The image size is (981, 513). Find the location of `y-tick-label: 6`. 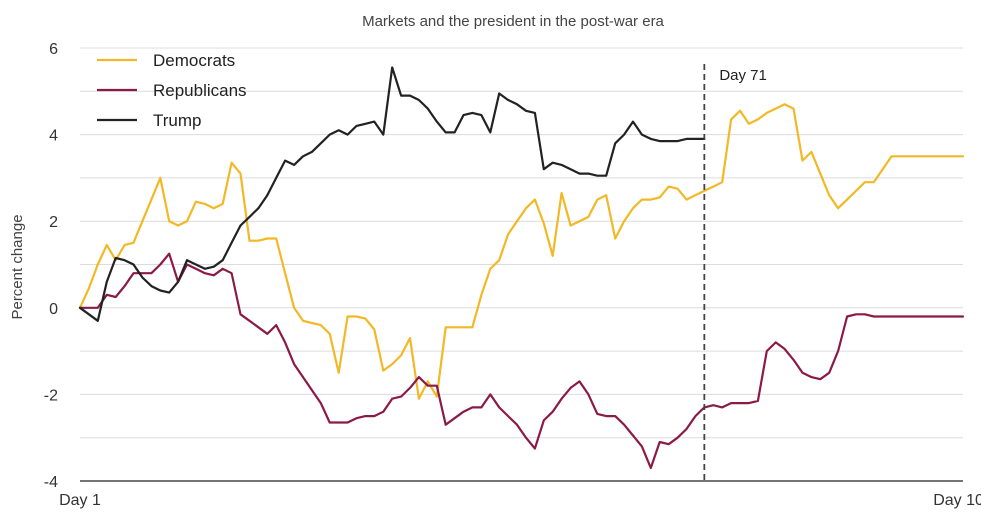

y-tick-label: 6 is located at coordinates (53, 49).